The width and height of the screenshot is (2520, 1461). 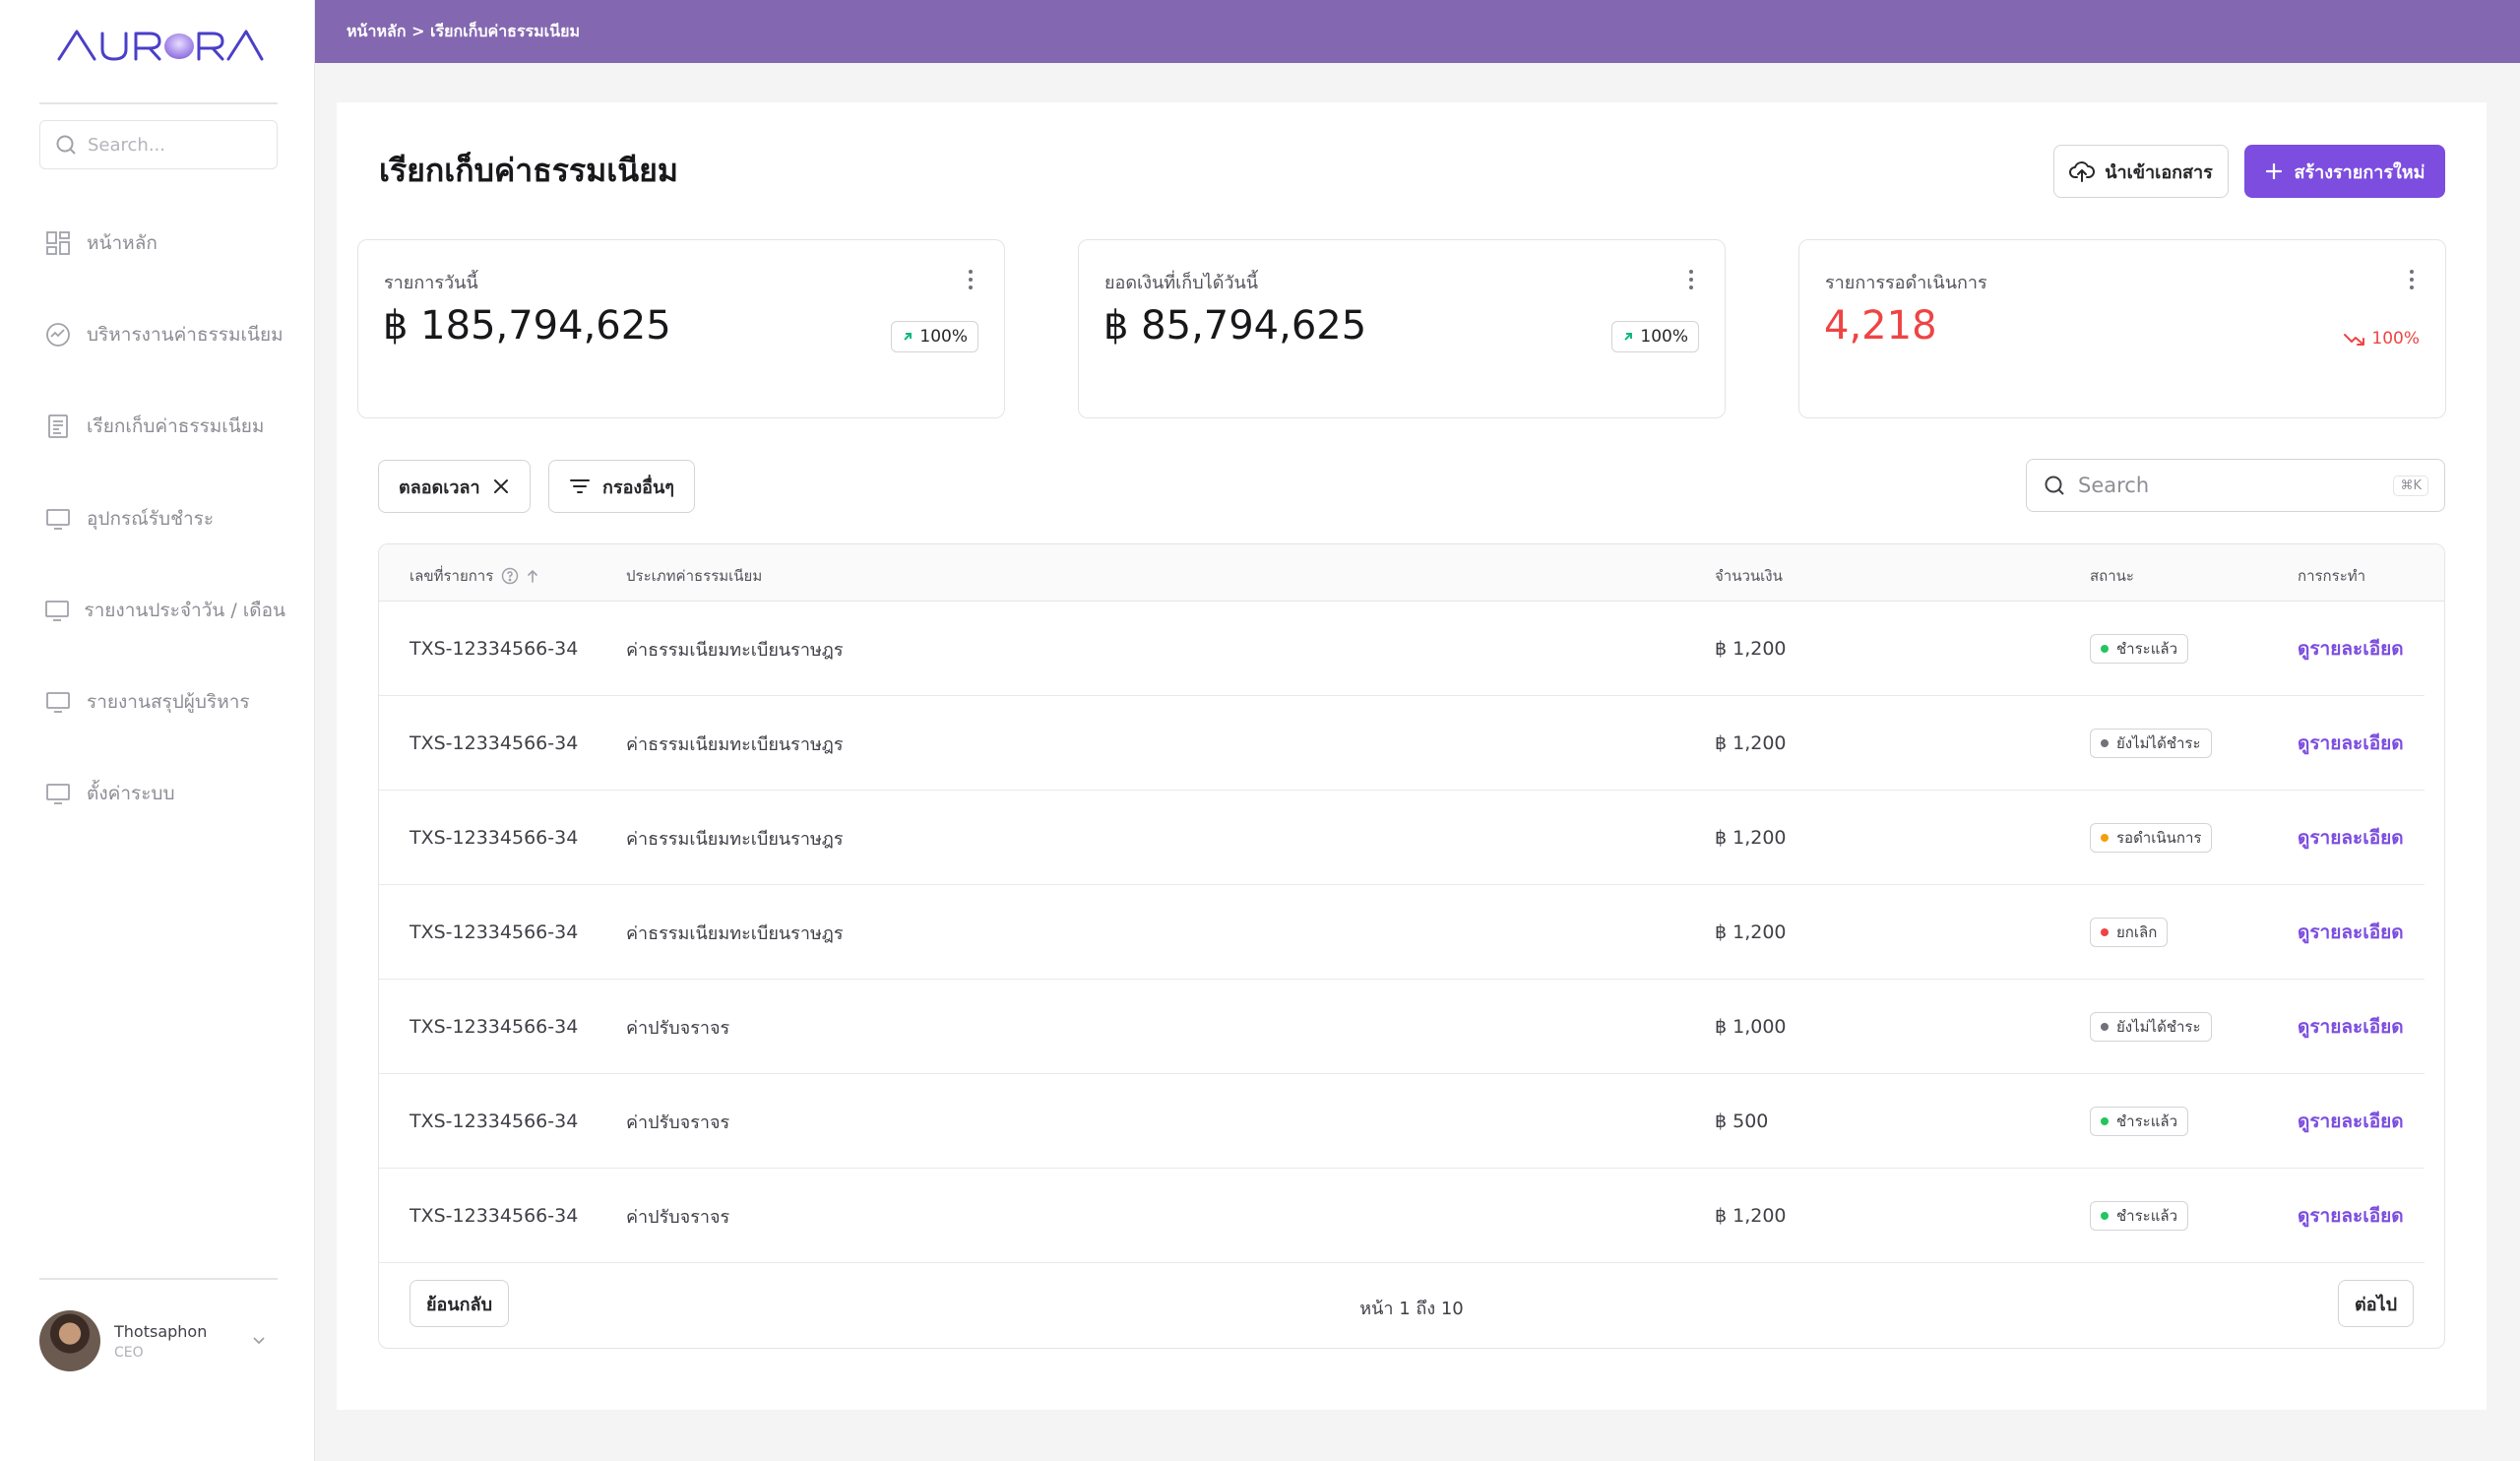 What do you see at coordinates (1411, 1307) in the screenshot?
I see `table-pagination: ย้อนกลับ หน้า 1 ถึง 10 ต่อไป` at bounding box center [1411, 1307].